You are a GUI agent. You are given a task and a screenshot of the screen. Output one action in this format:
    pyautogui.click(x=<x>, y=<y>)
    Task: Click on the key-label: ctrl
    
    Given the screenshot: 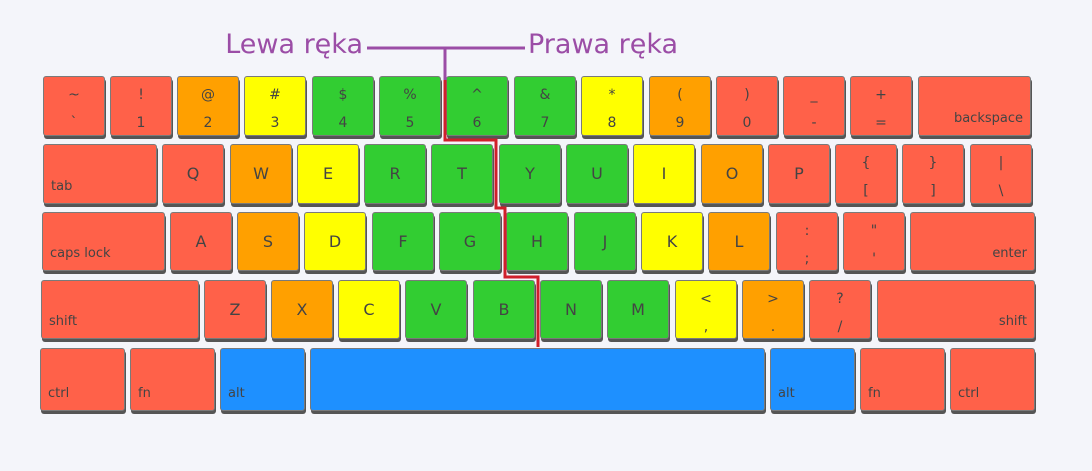 What is the action you would take?
    pyautogui.click(x=969, y=393)
    